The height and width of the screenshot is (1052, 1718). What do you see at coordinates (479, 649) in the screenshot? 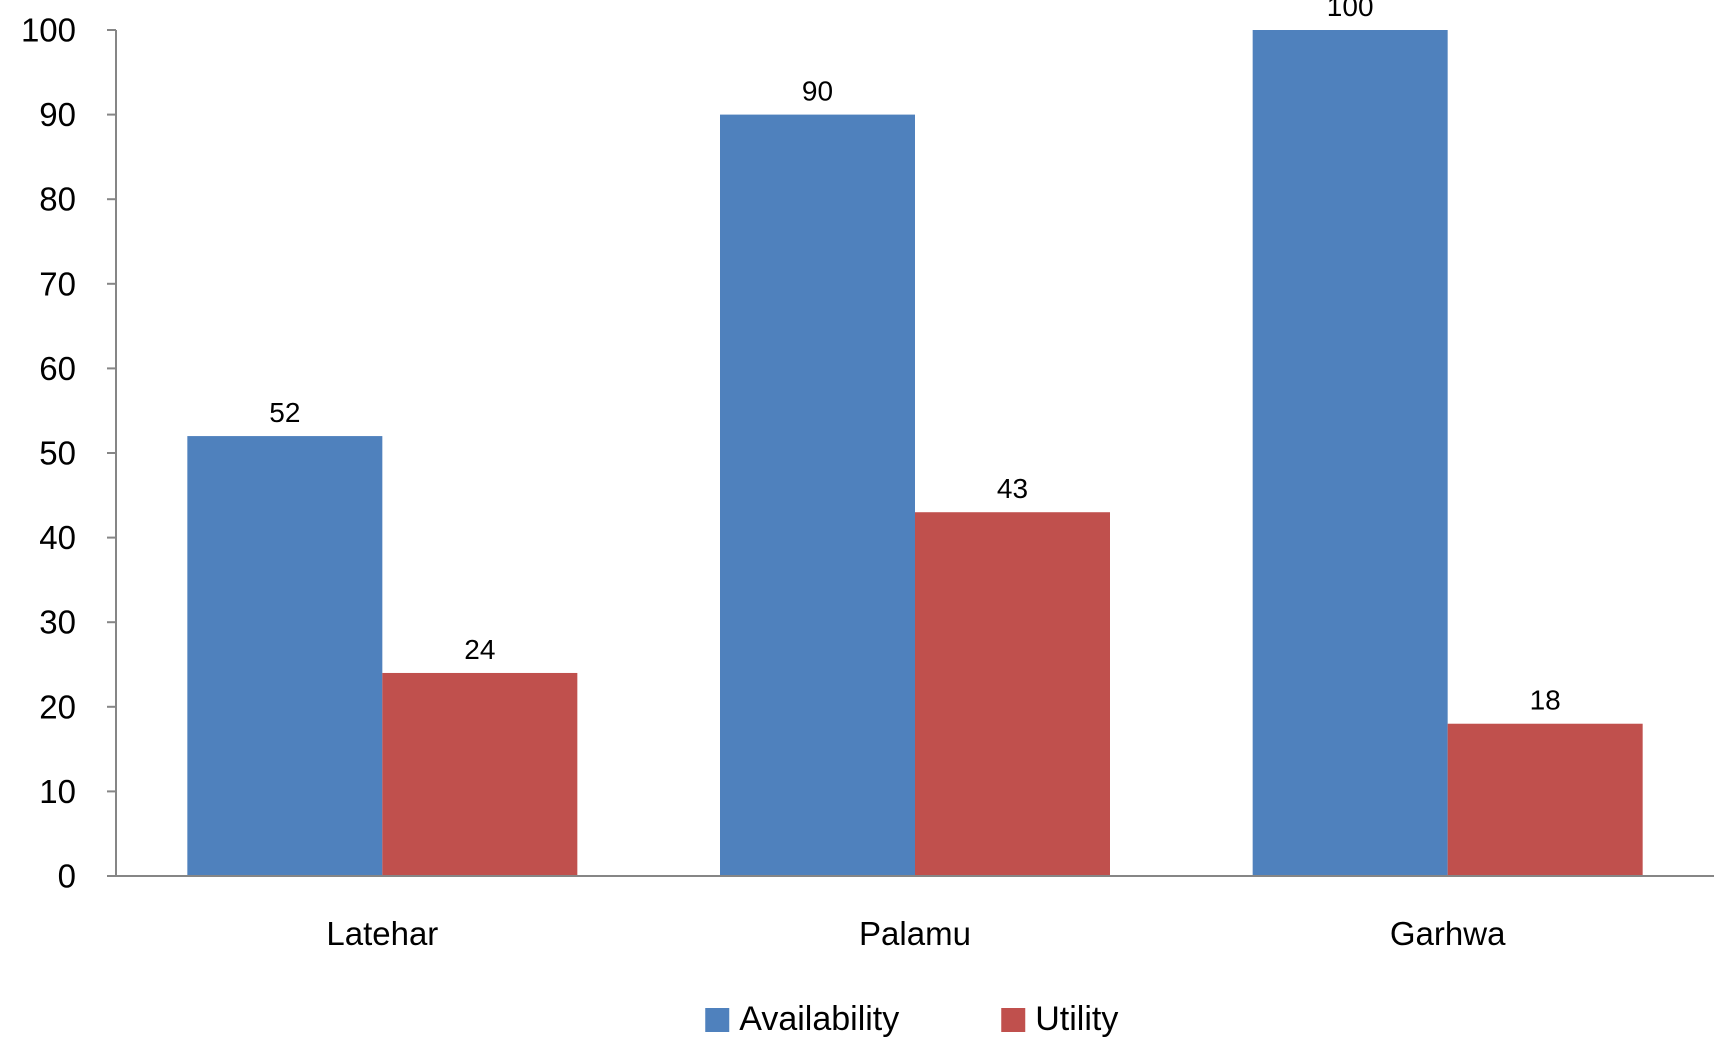
I see `data-label-utility-latehar: 24` at bounding box center [479, 649].